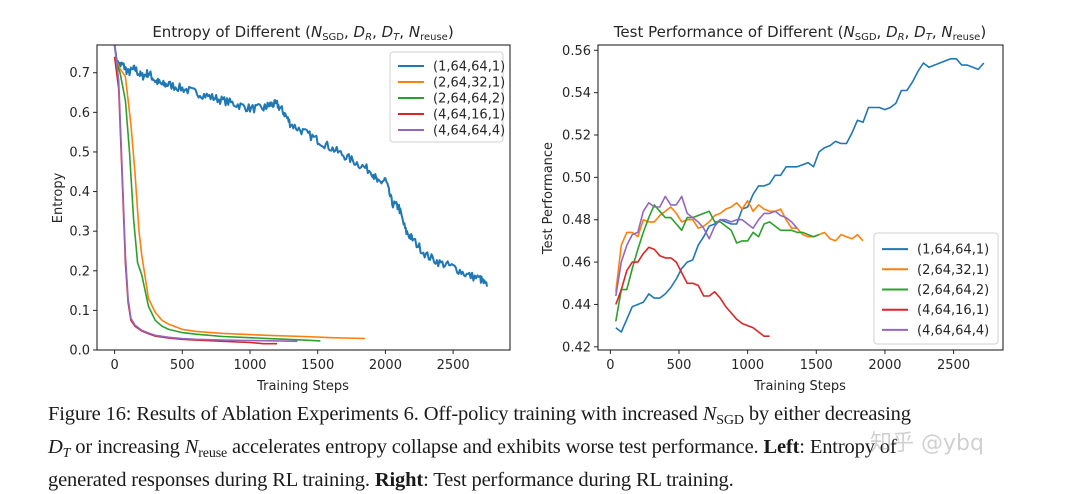 The width and height of the screenshot is (1080, 494). I want to click on entropy-x-tick-label: 0, so click(114, 365).